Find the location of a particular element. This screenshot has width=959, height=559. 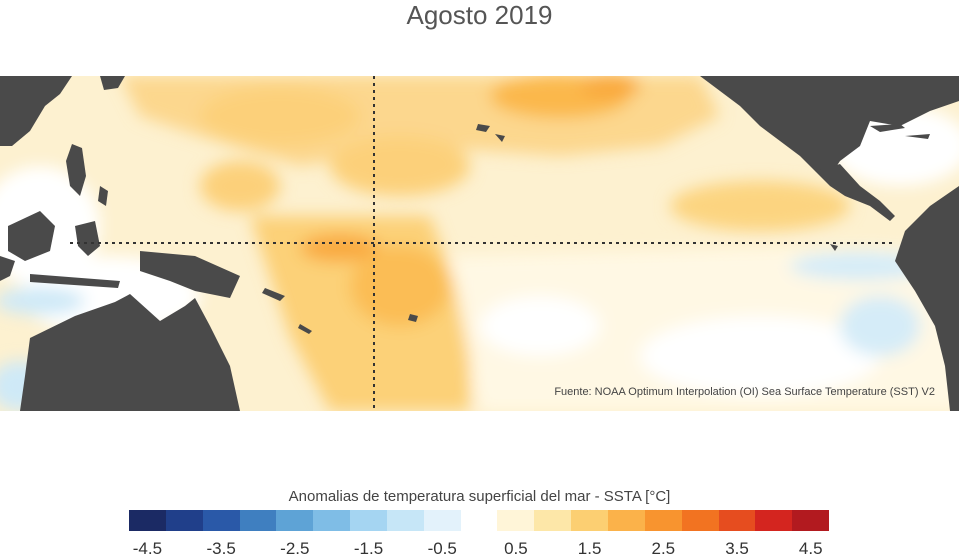

colorbar-tick-label: -0.5 is located at coordinates (442, 548).